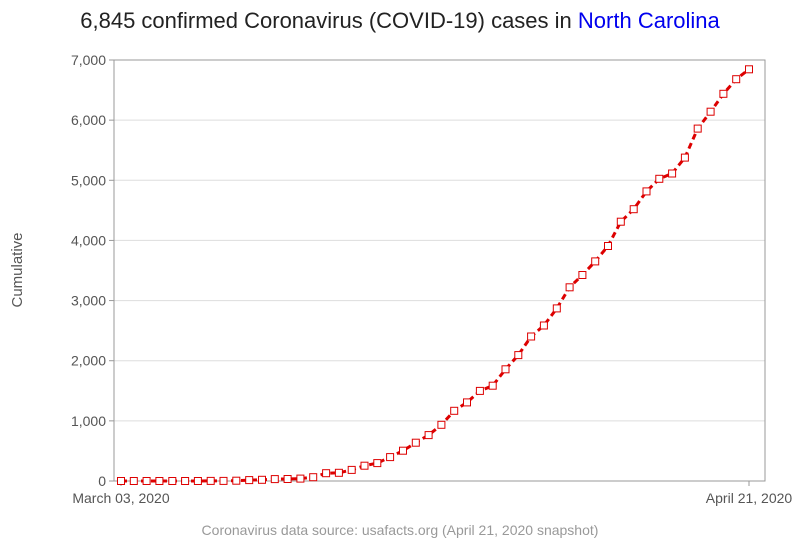 The height and width of the screenshot is (550, 800). What do you see at coordinates (17, 269) in the screenshot?
I see `y-axis-label: Cumulative` at bounding box center [17, 269].